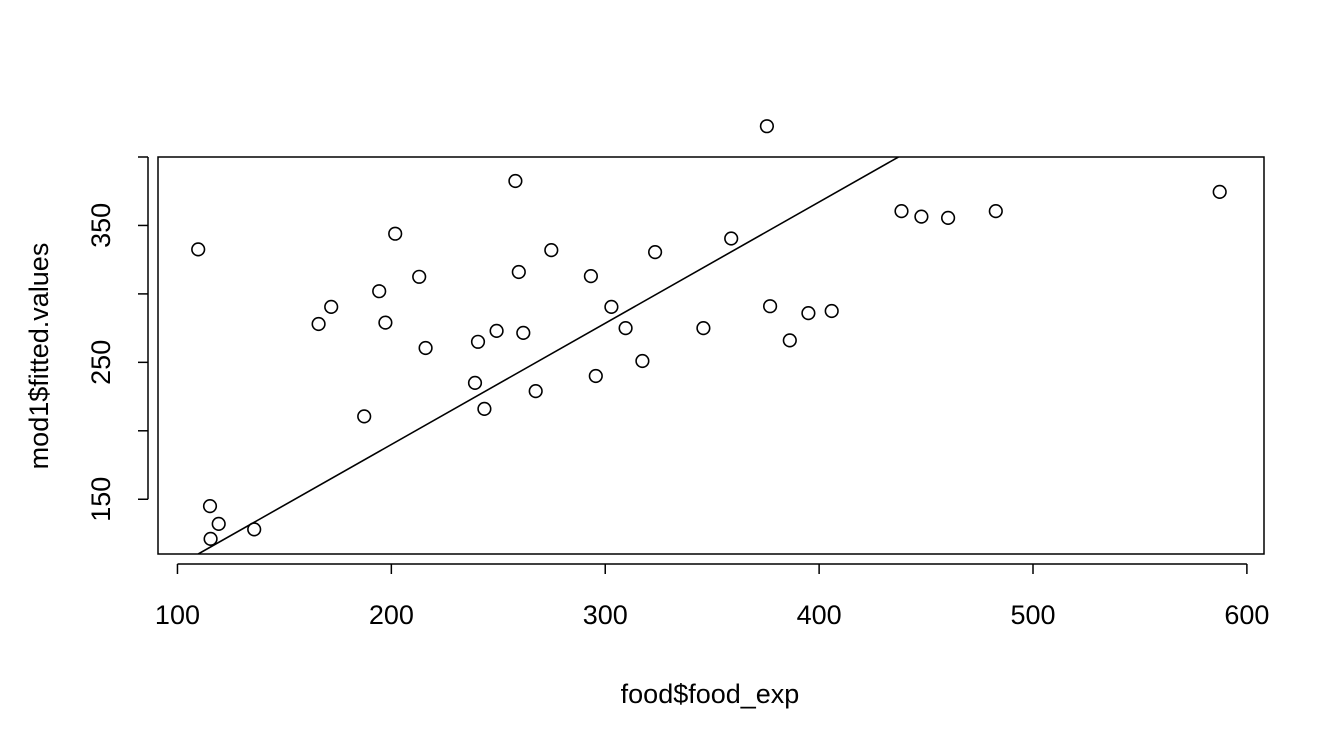 The width and height of the screenshot is (1344, 752). What do you see at coordinates (605, 615) in the screenshot?
I see `x-tick-label: 300` at bounding box center [605, 615].